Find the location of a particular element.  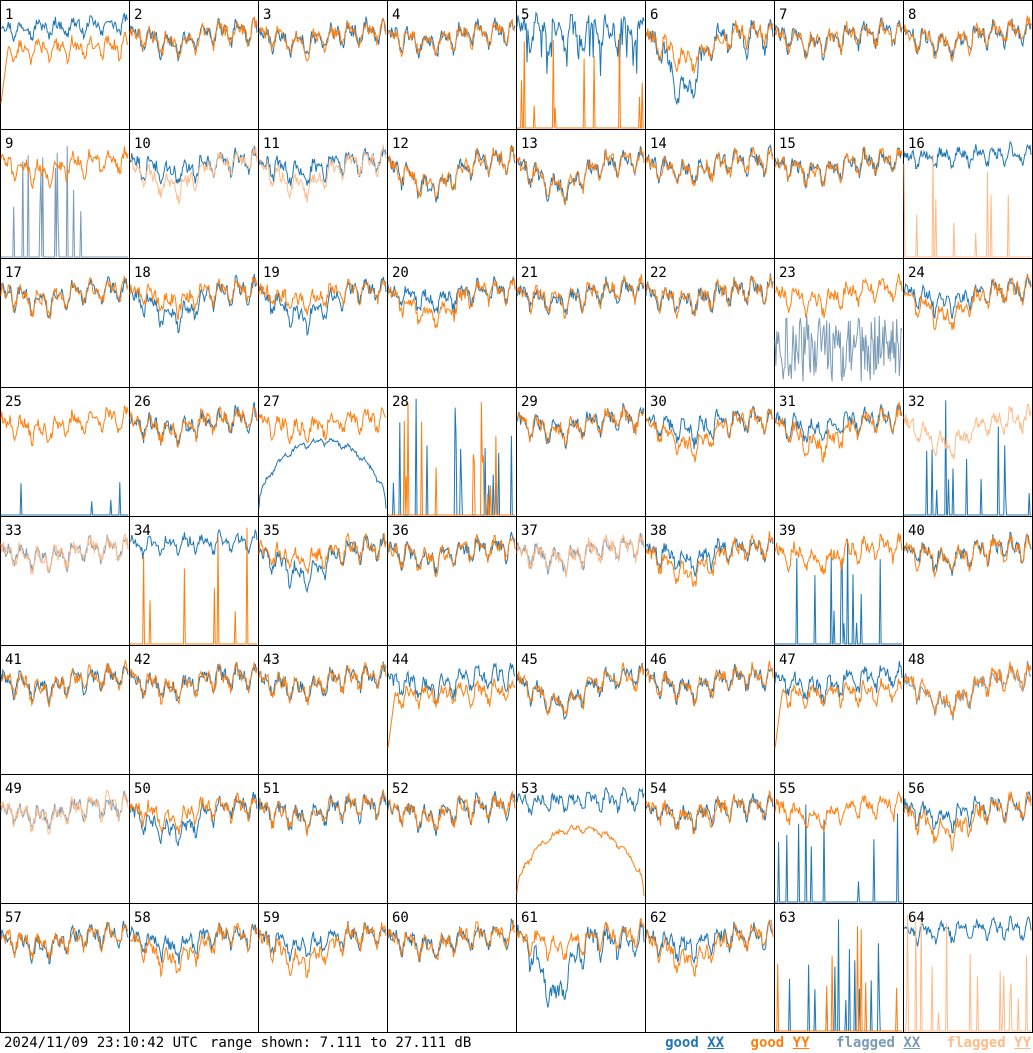

legend-good-yy: good YY is located at coordinates (780, 1043).